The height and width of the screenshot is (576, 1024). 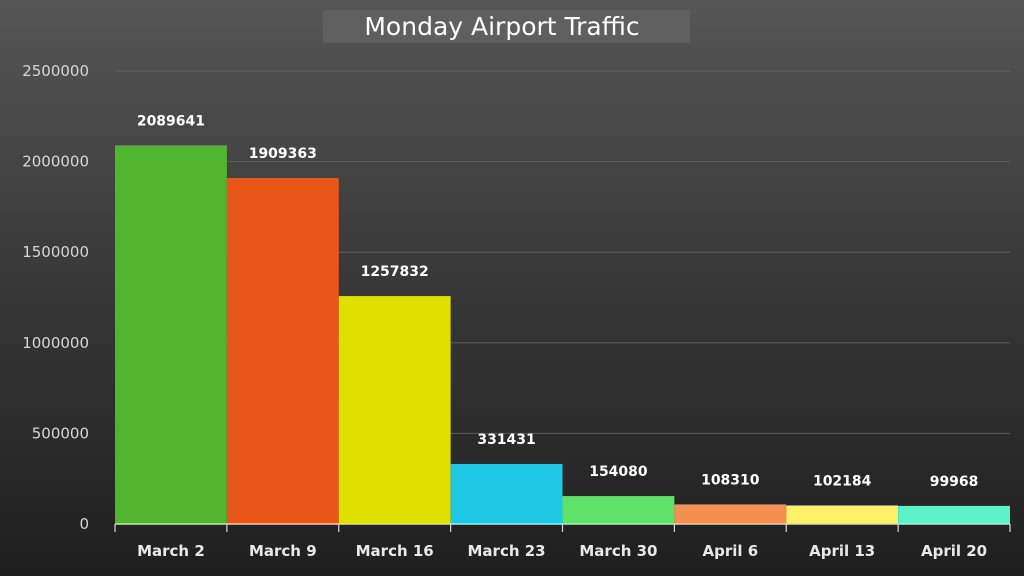 What do you see at coordinates (55, 162) in the screenshot?
I see `y-tick-label: 2000000` at bounding box center [55, 162].